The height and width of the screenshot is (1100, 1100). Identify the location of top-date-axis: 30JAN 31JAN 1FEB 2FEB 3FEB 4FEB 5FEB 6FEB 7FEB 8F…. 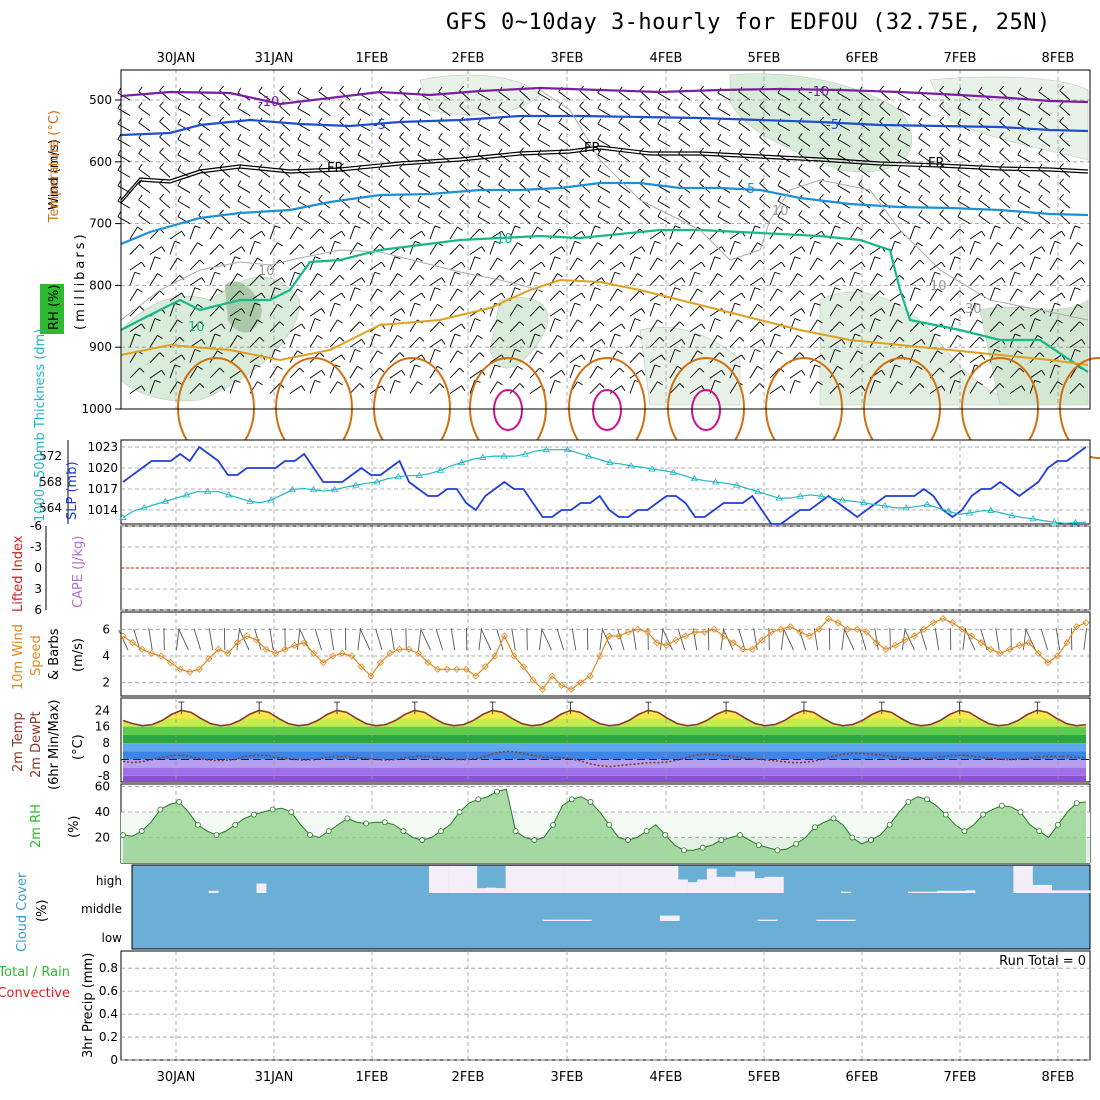
(616, 58).